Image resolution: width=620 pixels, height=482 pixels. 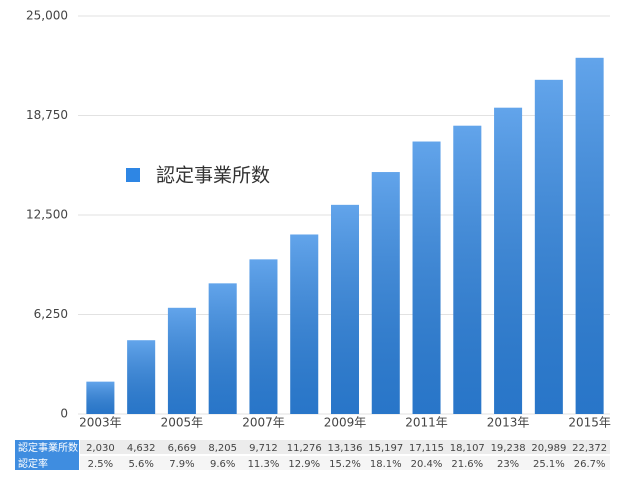 What do you see at coordinates (264, 464) in the screenshot?
I see `table-cell: 11.3%` at bounding box center [264, 464].